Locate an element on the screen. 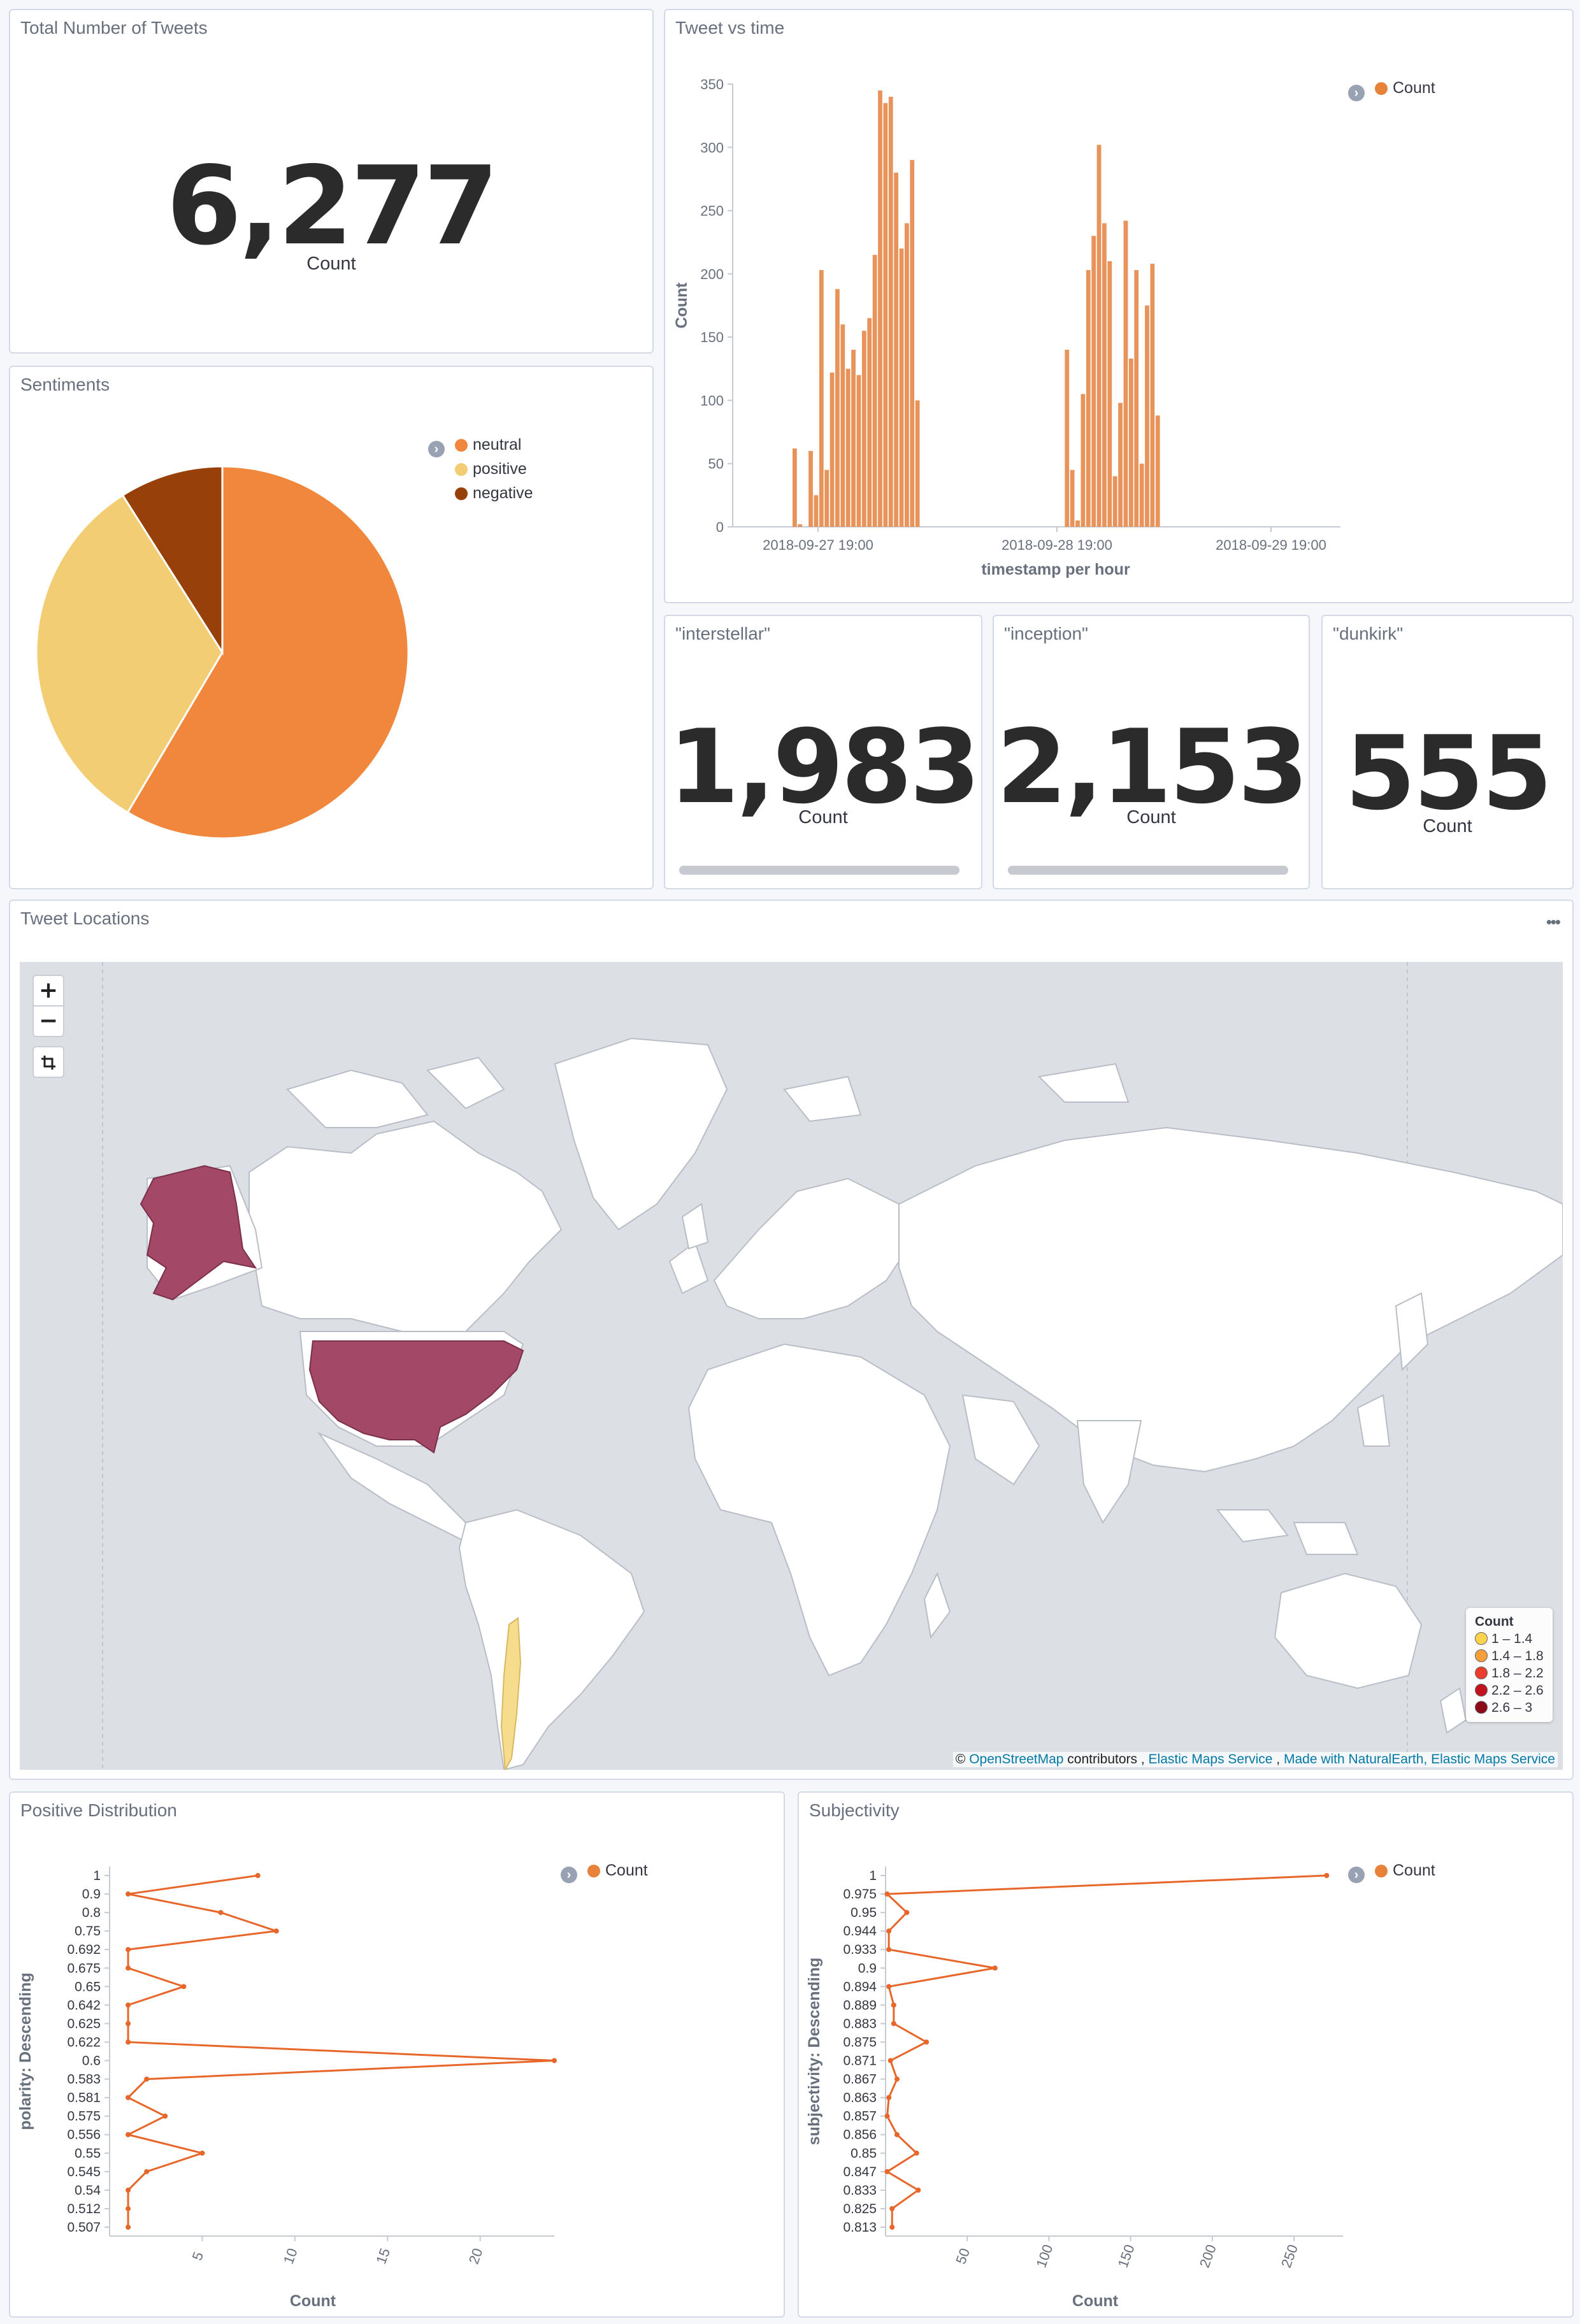 Image resolution: width=1580 pixels, height=2324 pixels. map-legend-row: 2.6 – 3 is located at coordinates (1509, 1708).